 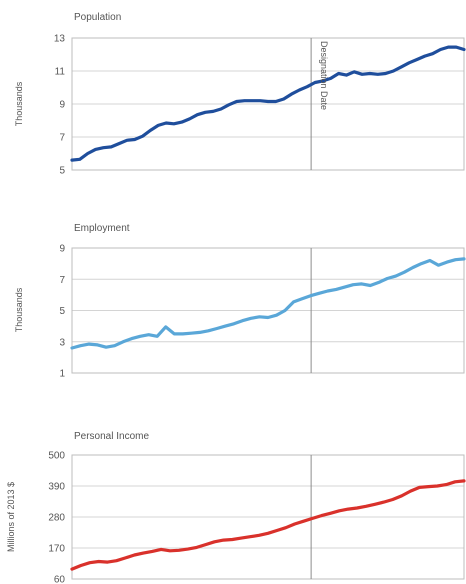 I want to click on population-y-axis-label: Thousands, so click(x=19, y=103).